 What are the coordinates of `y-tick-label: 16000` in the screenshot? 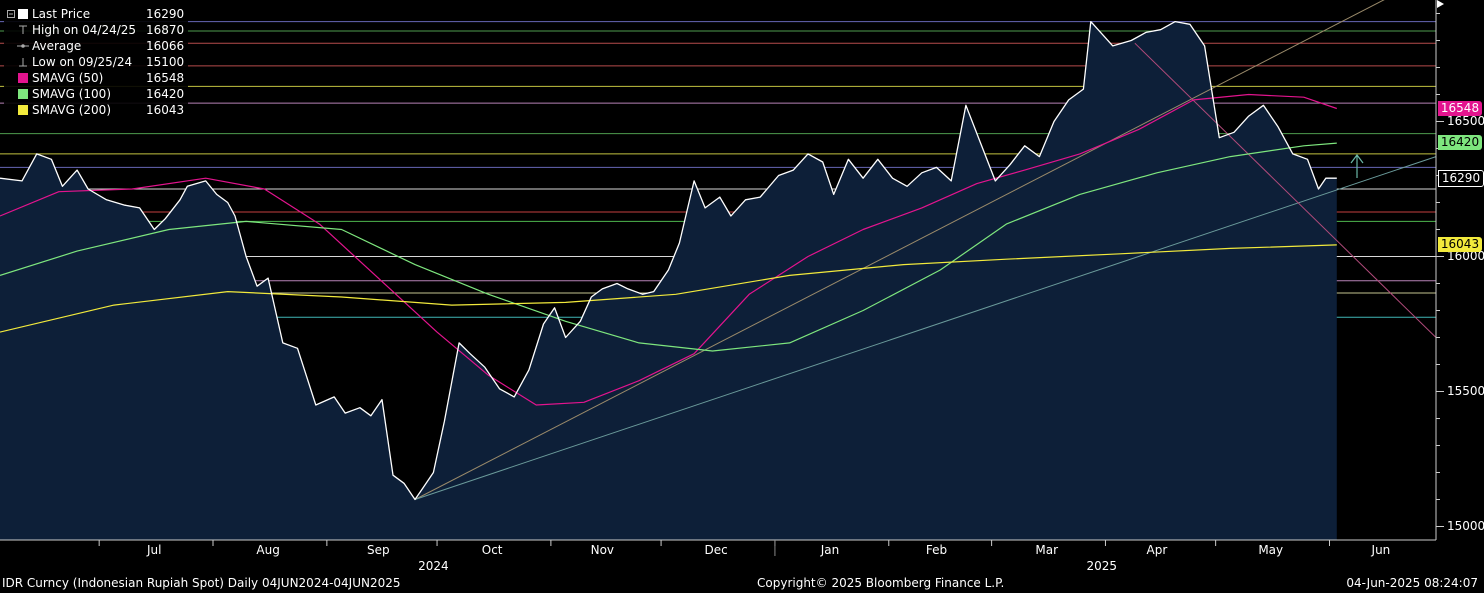 It's located at (1465, 255).